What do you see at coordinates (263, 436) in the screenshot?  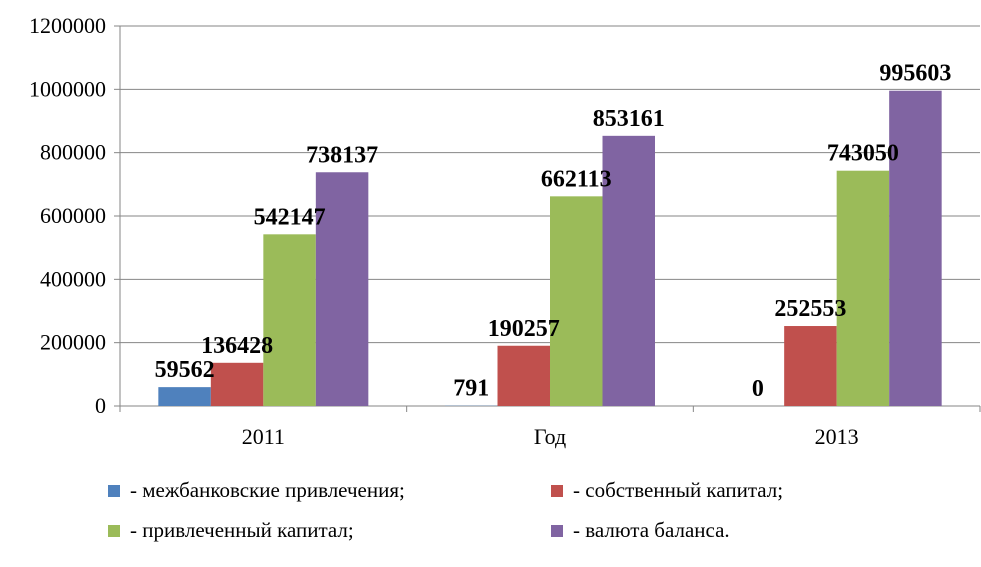 I see `x-tick-label: 2011` at bounding box center [263, 436].